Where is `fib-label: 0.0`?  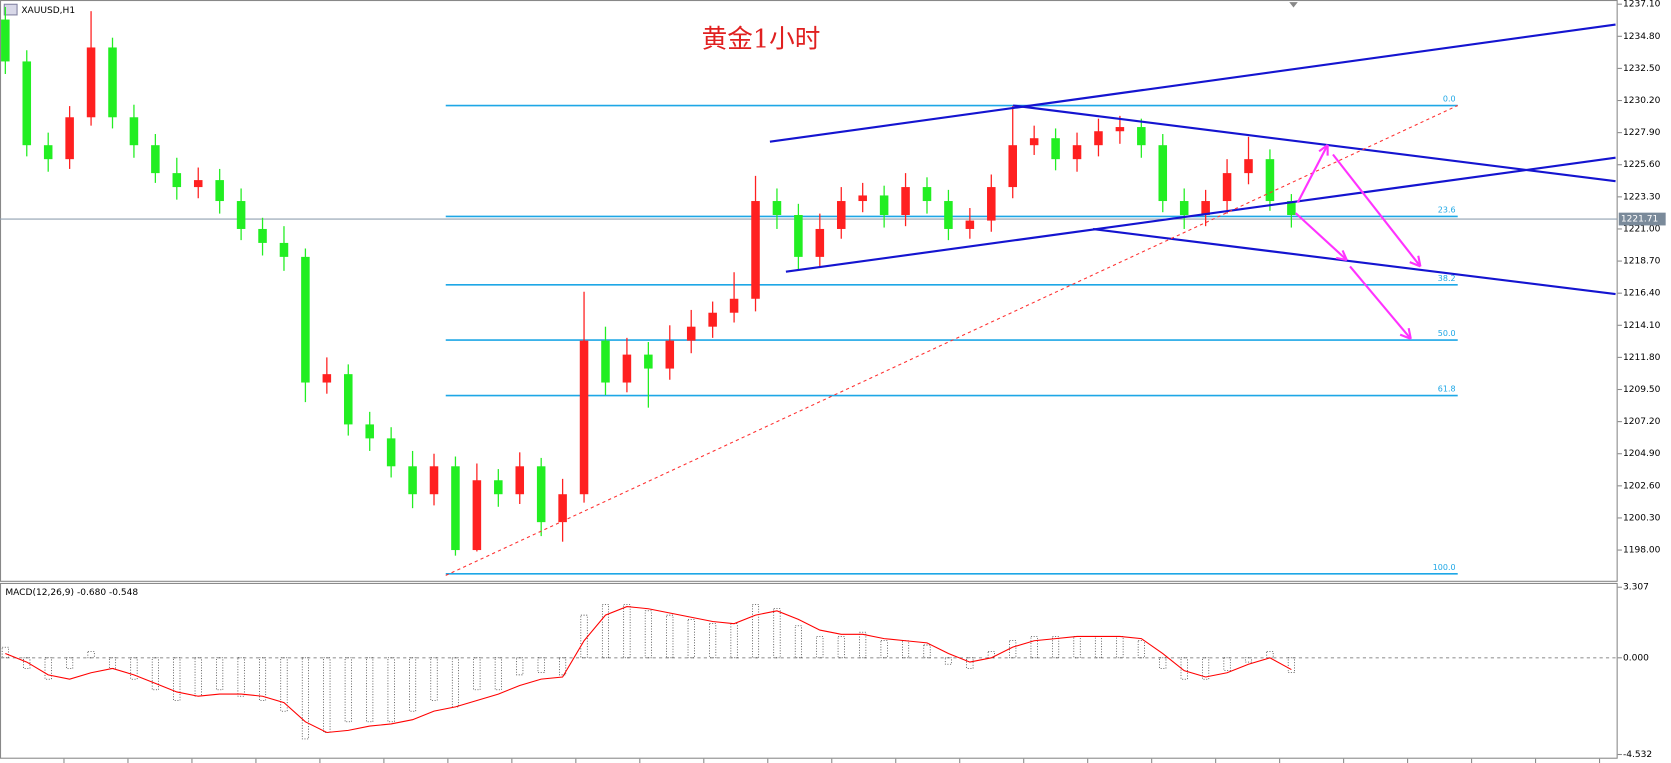
fib-label: 0.0 is located at coordinates (1449, 99).